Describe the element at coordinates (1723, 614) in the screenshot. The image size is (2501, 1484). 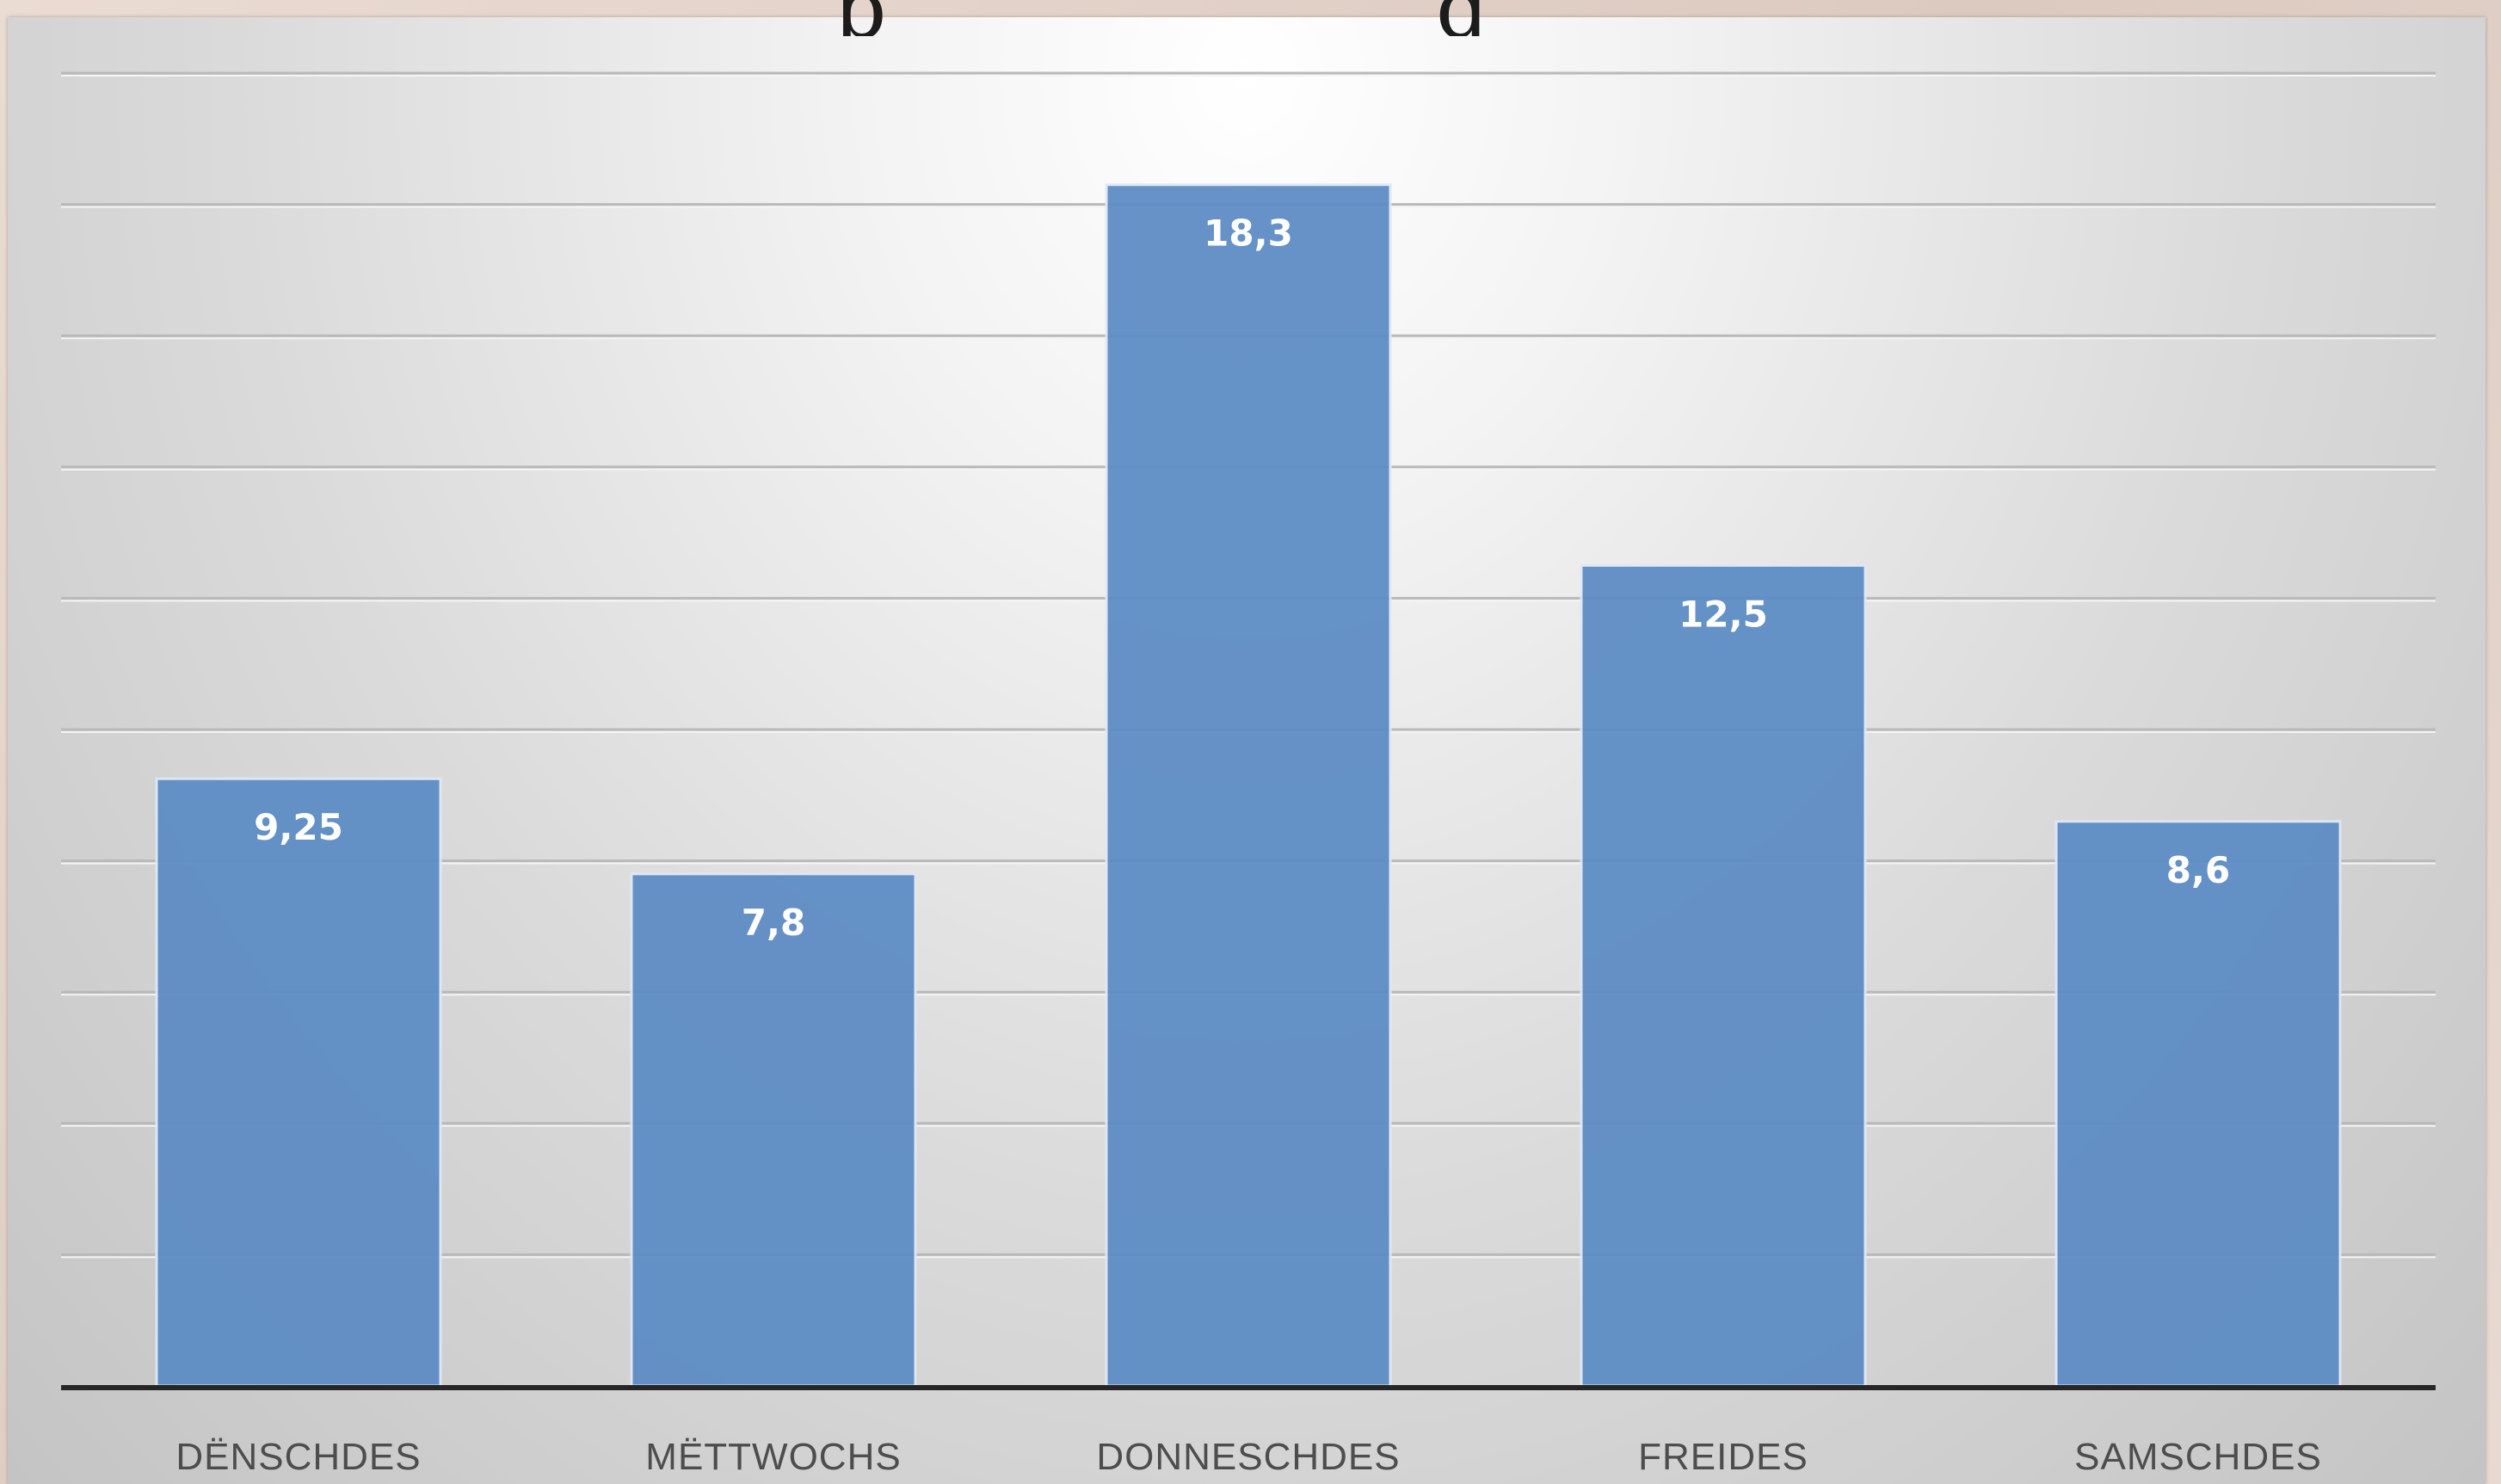
I see `bar-value-label: 12,5` at that location.